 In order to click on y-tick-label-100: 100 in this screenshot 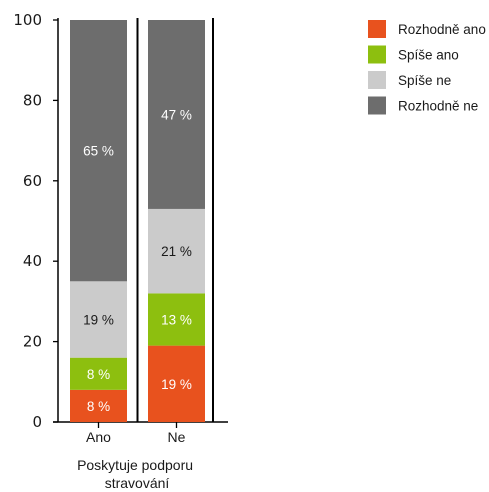, I will do `click(27, 20)`.